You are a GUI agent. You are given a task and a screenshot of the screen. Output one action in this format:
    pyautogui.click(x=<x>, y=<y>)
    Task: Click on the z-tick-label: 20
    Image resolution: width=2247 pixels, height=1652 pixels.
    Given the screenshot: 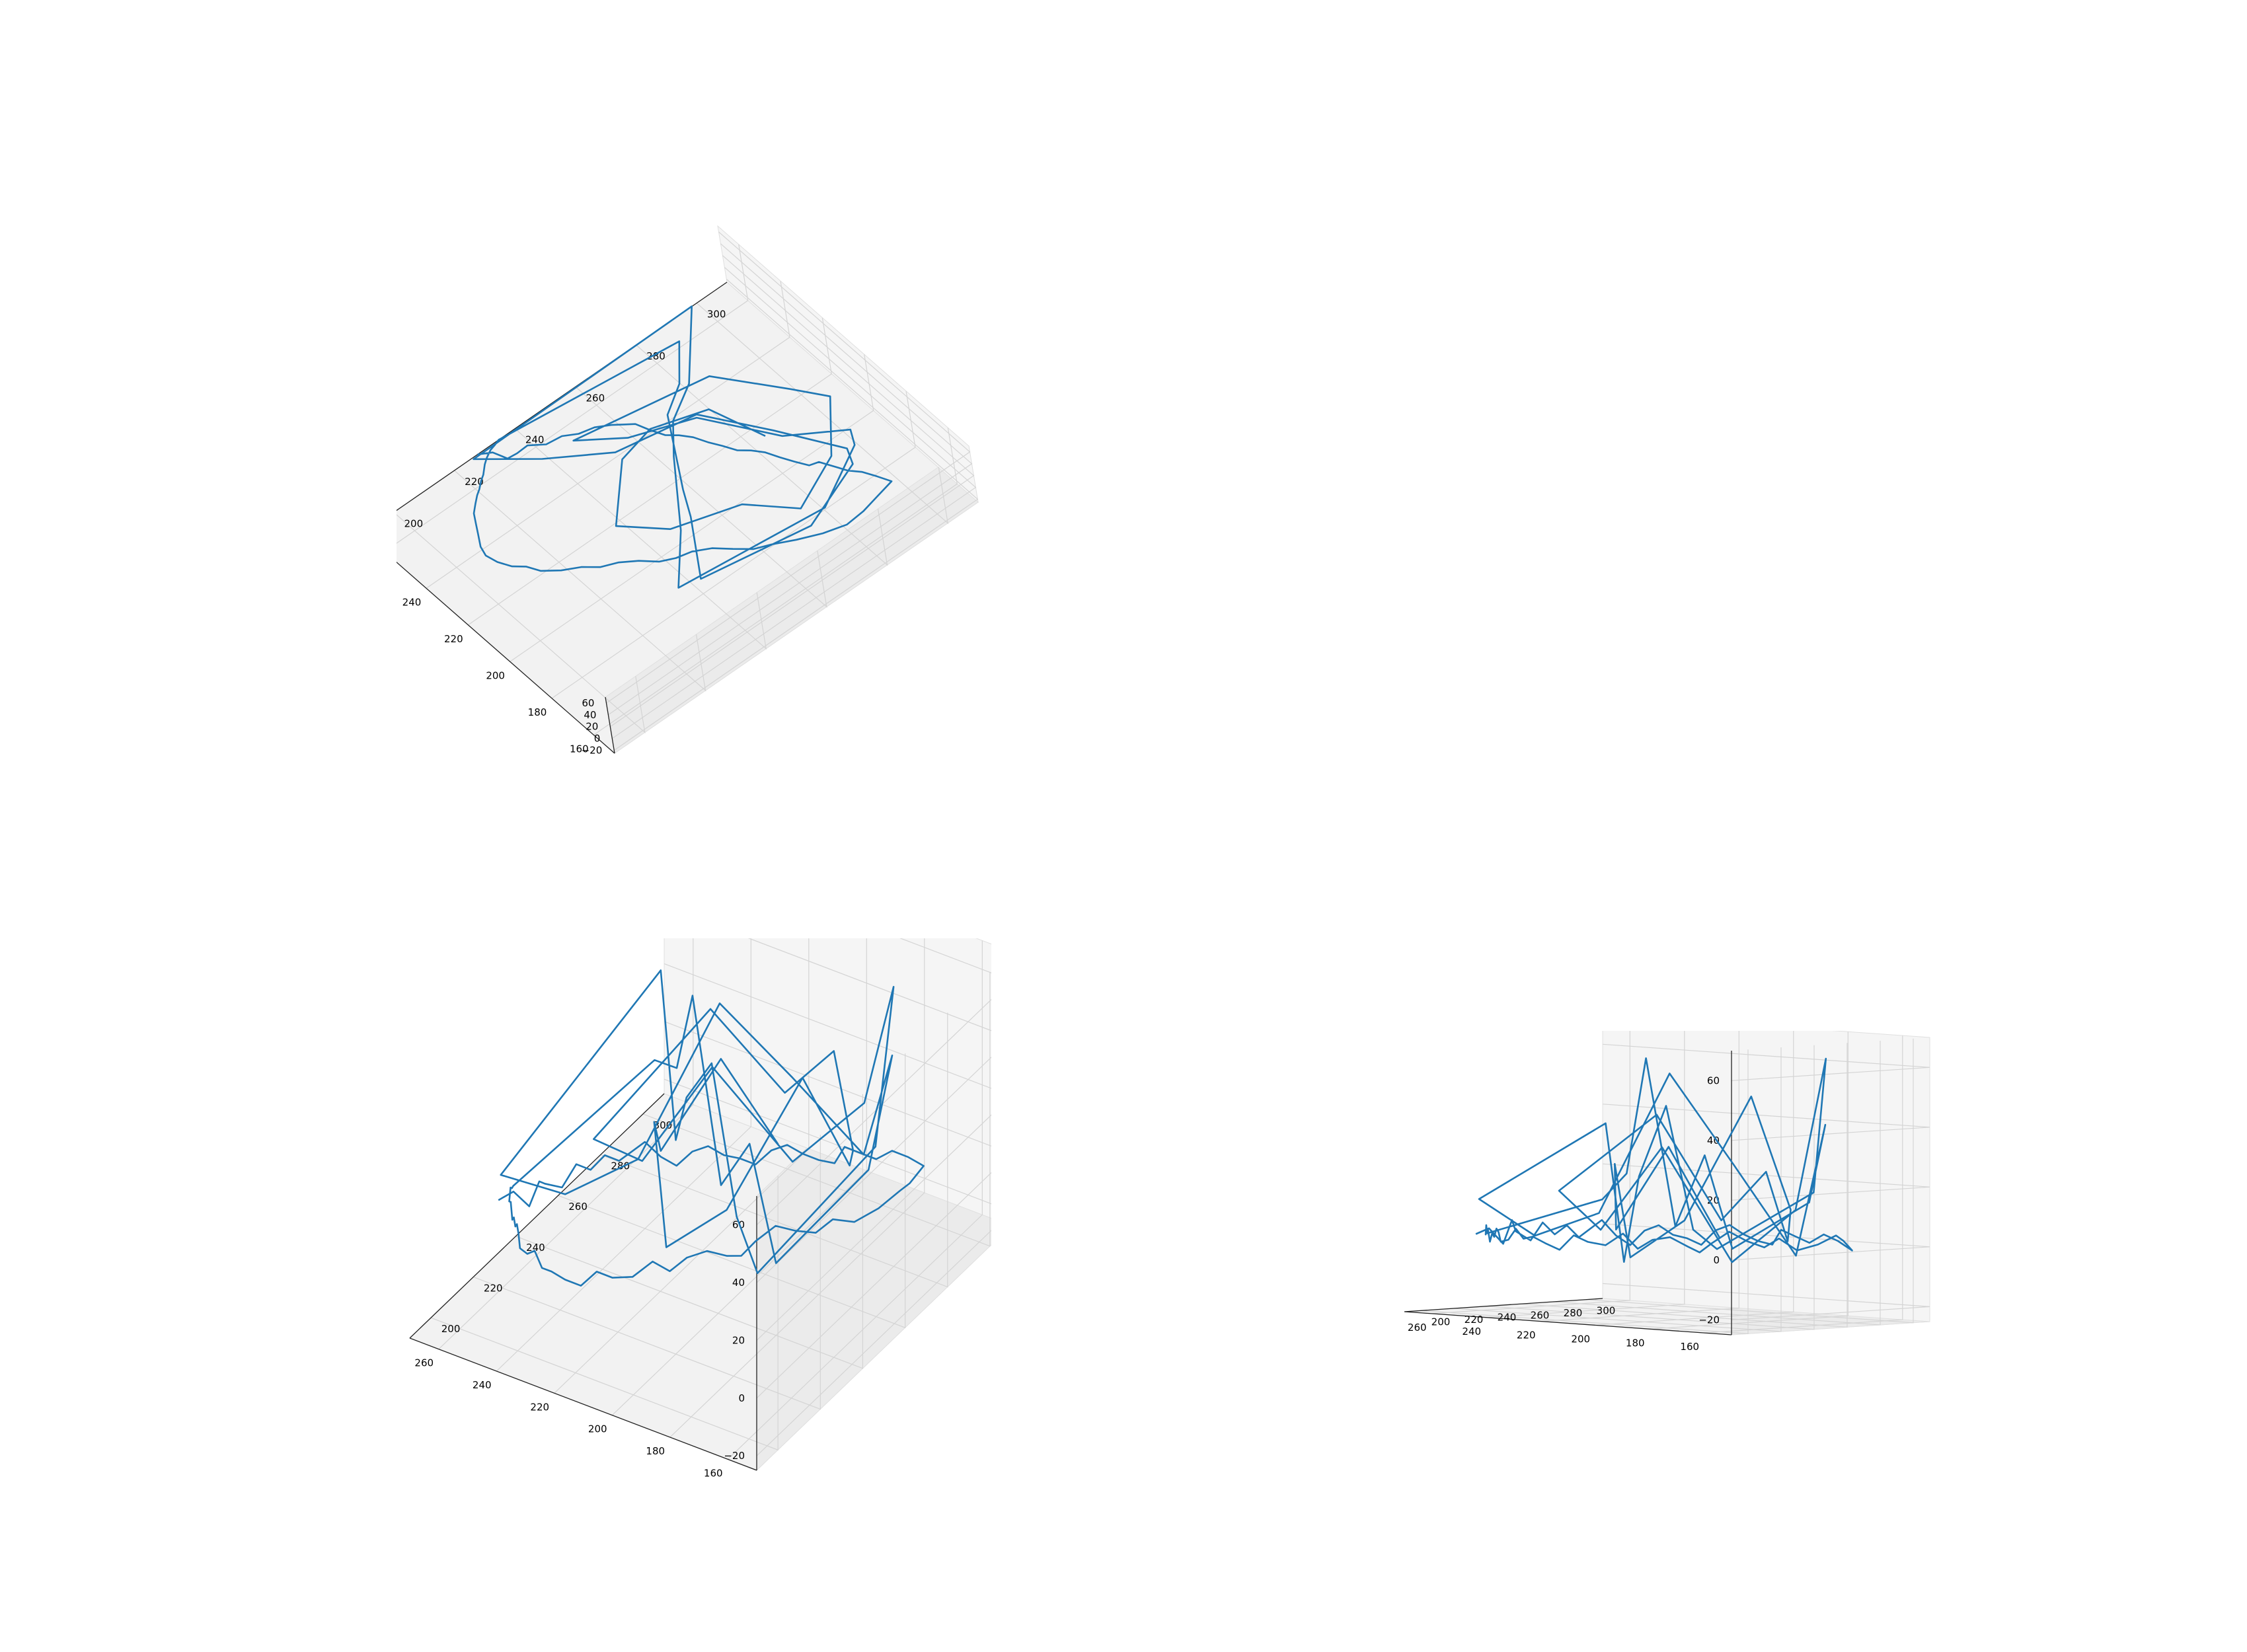 What is the action you would take?
    pyautogui.click(x=592, y=727)
    